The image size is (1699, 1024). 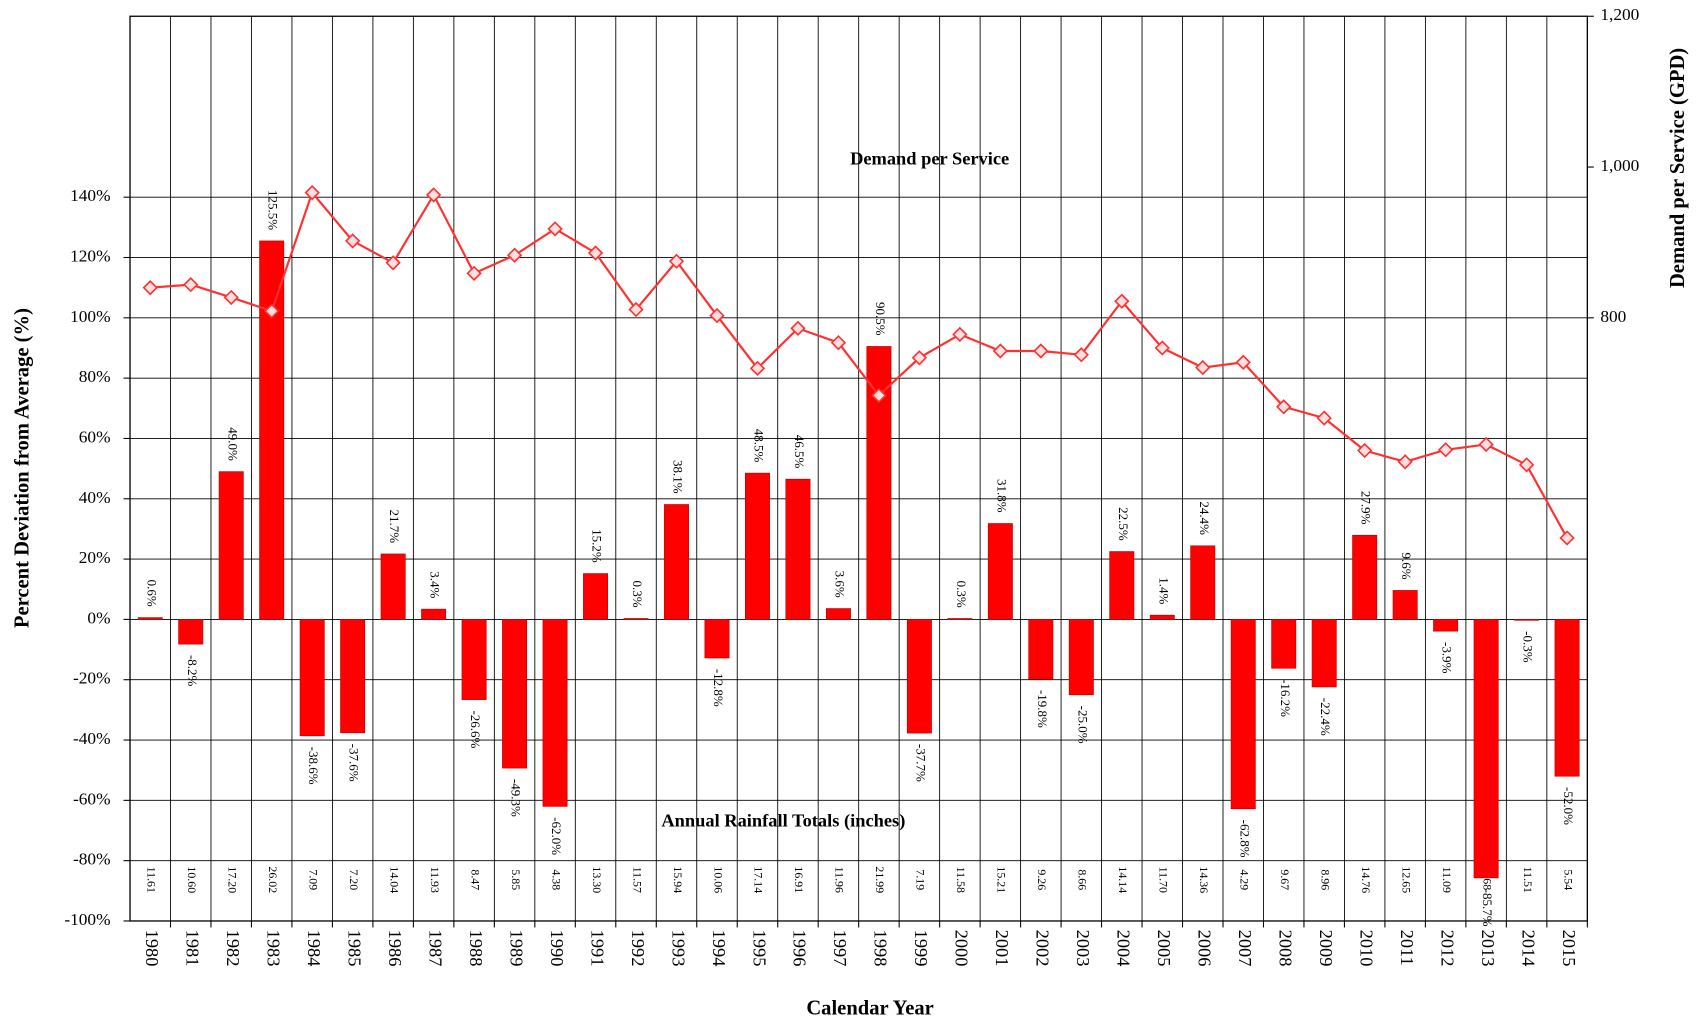 I want to click on x-tick-label: 2015, so click(x=1569, y=948).